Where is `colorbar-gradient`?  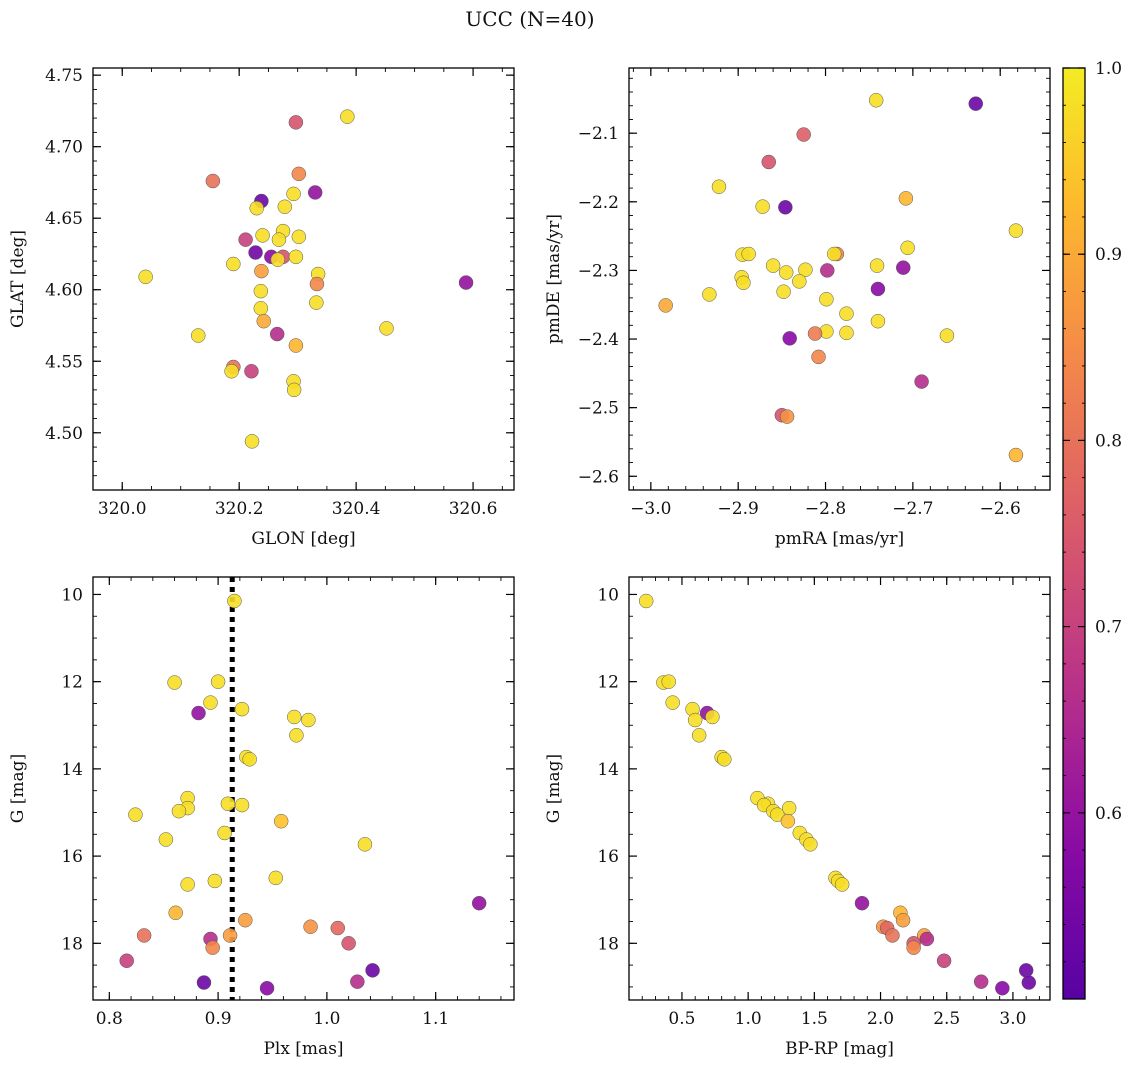 colorbar-gradient is located at coordinates (1074, 533).